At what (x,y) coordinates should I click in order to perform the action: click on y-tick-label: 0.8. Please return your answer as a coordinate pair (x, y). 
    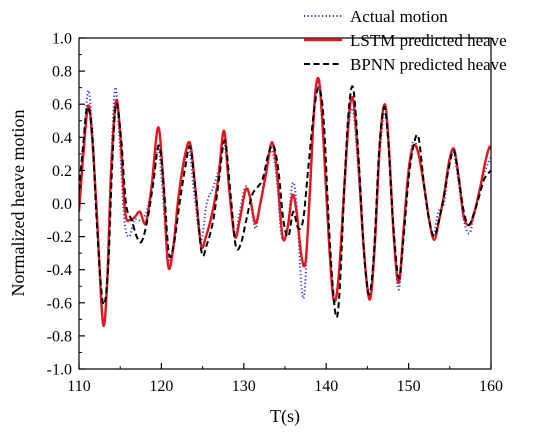
    Looking at the image, I should click on (62, 72).